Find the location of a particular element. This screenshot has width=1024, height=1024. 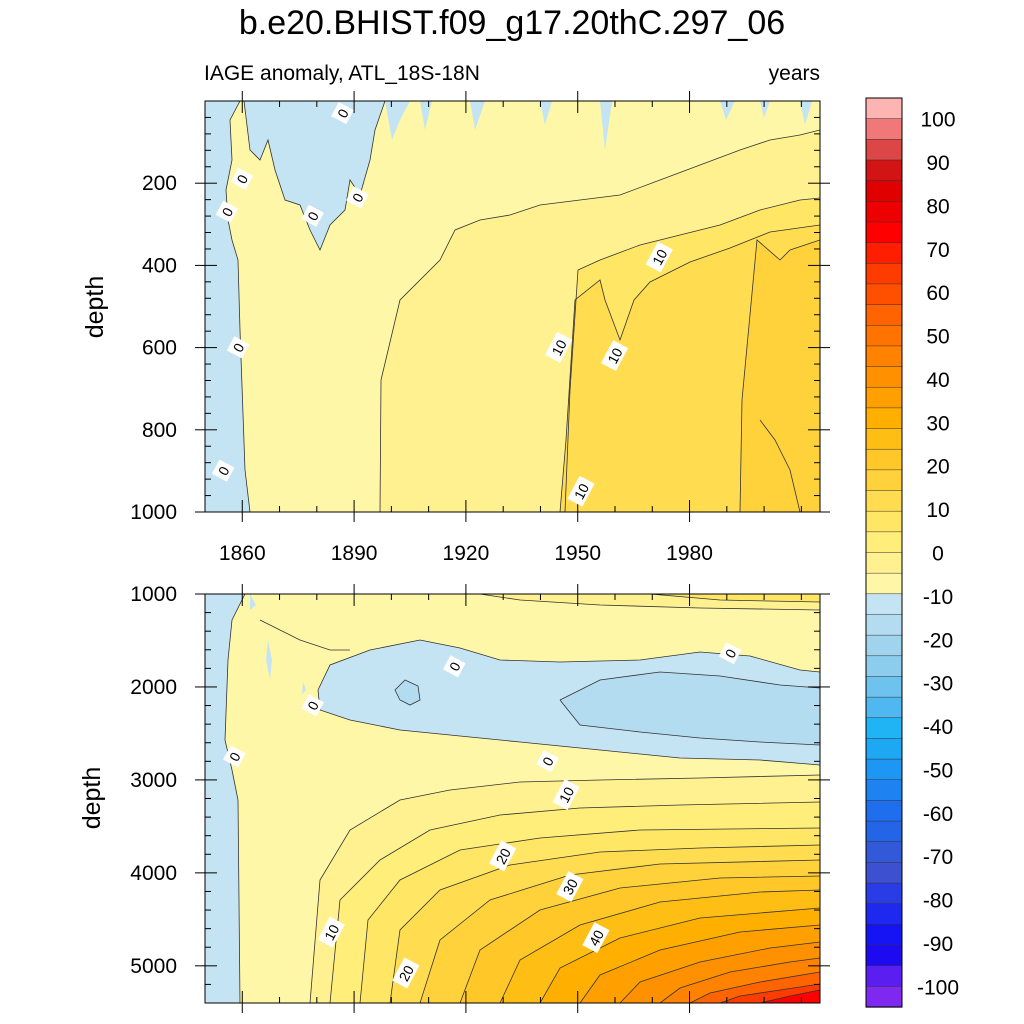

x-tick-label: 1920 is located at coordinates (466, 553).